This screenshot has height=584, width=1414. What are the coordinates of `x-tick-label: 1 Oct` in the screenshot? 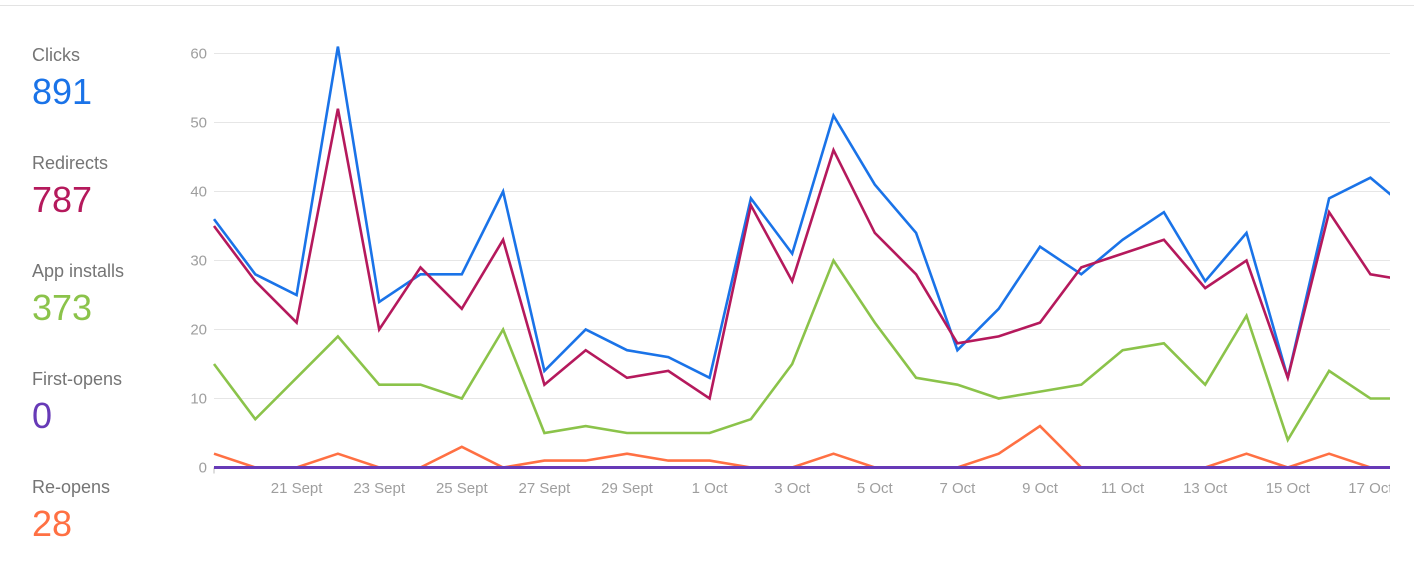 It's located at (710, 488).